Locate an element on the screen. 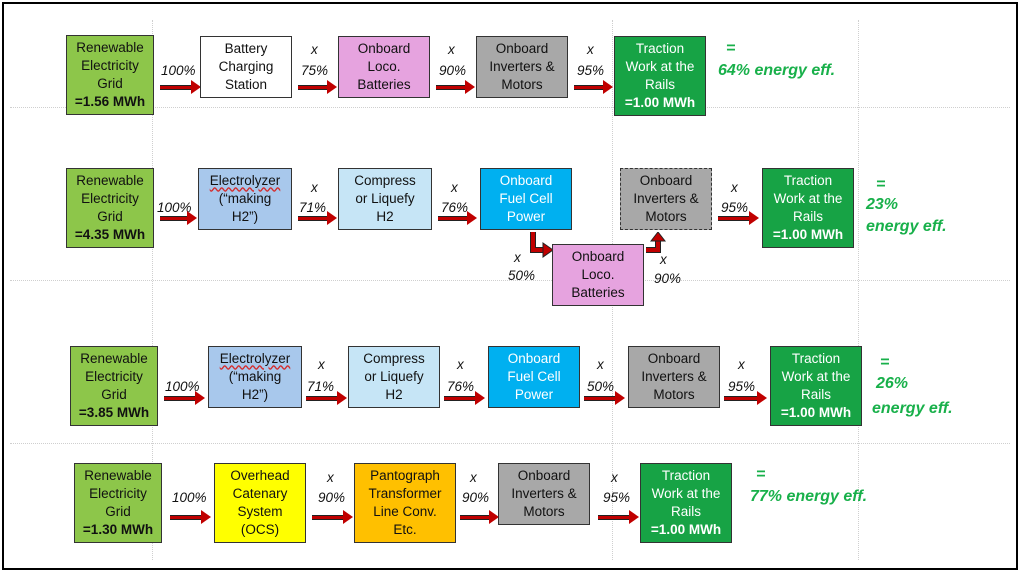 The image size is (1024, 576). box-line-4: (OCS) is located at coordinates (260, 530).